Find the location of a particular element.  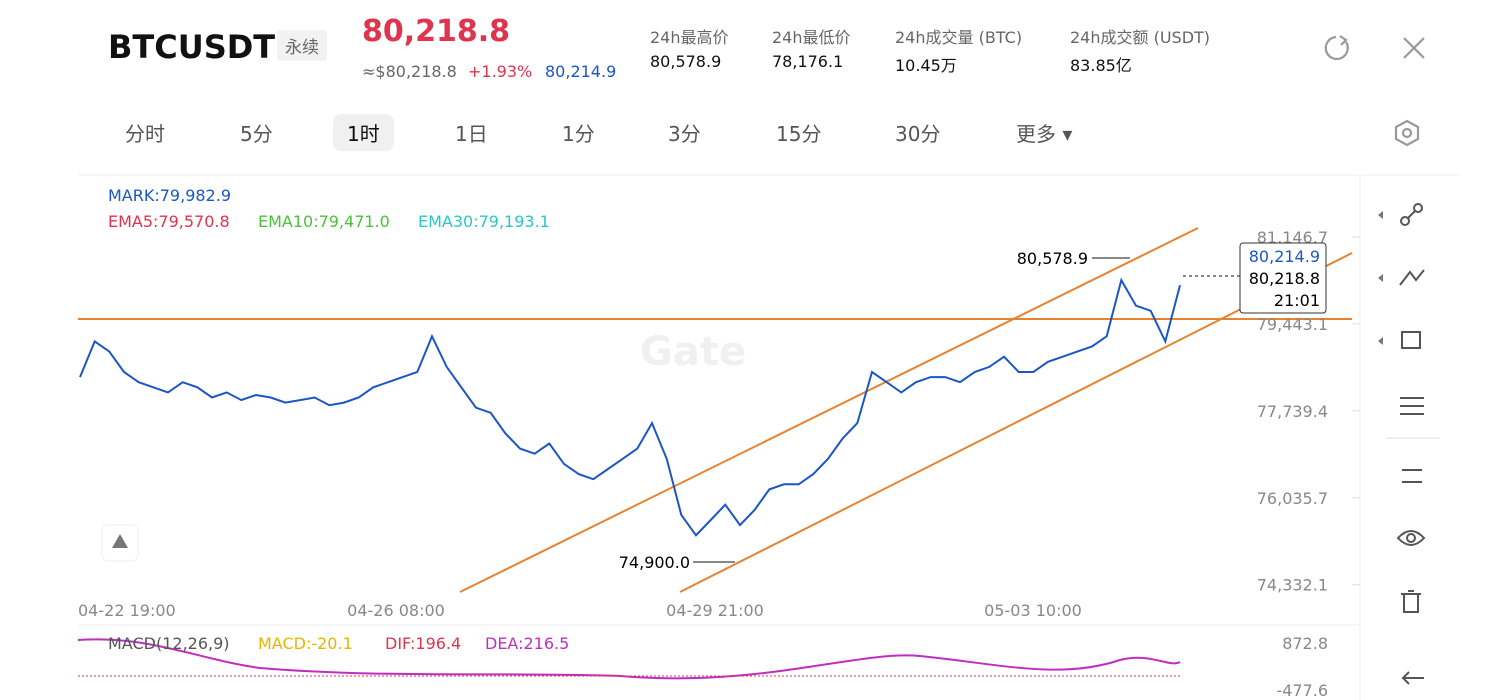

dea-value: DEA:216.5 is located at coordinates (527, 643).